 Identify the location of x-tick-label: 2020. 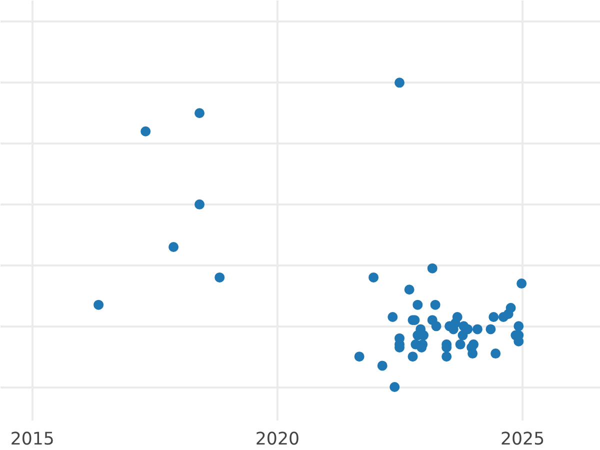
(277, 440).